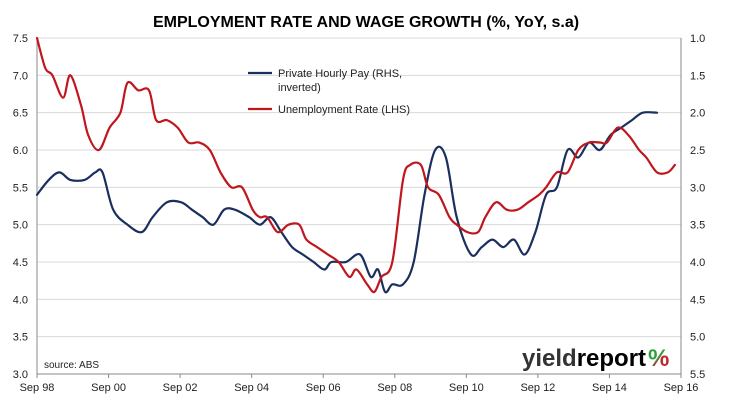 This screenshot has height=400, width=731. I want to click on x-tick-label-7: Sep 12, so click(537, 388).